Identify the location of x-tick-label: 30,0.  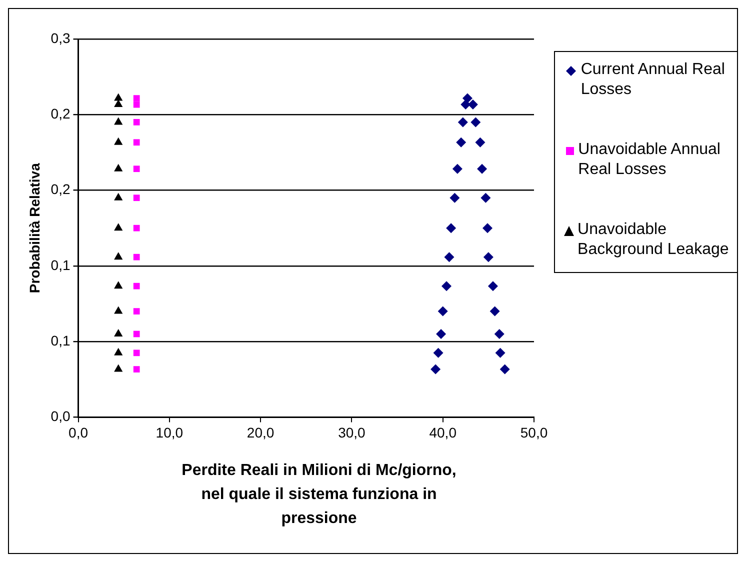
(352, 432).